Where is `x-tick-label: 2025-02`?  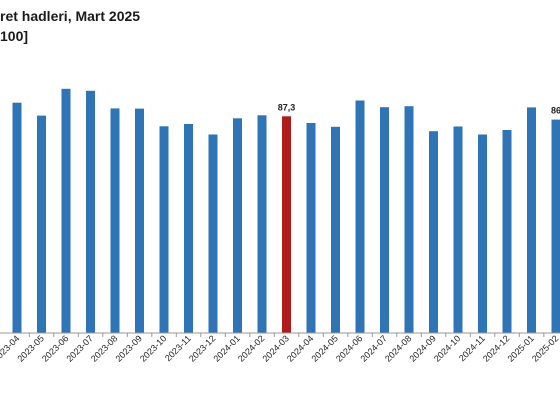
x-tick-label: 2025-02 is located at coordinates (545, 348).